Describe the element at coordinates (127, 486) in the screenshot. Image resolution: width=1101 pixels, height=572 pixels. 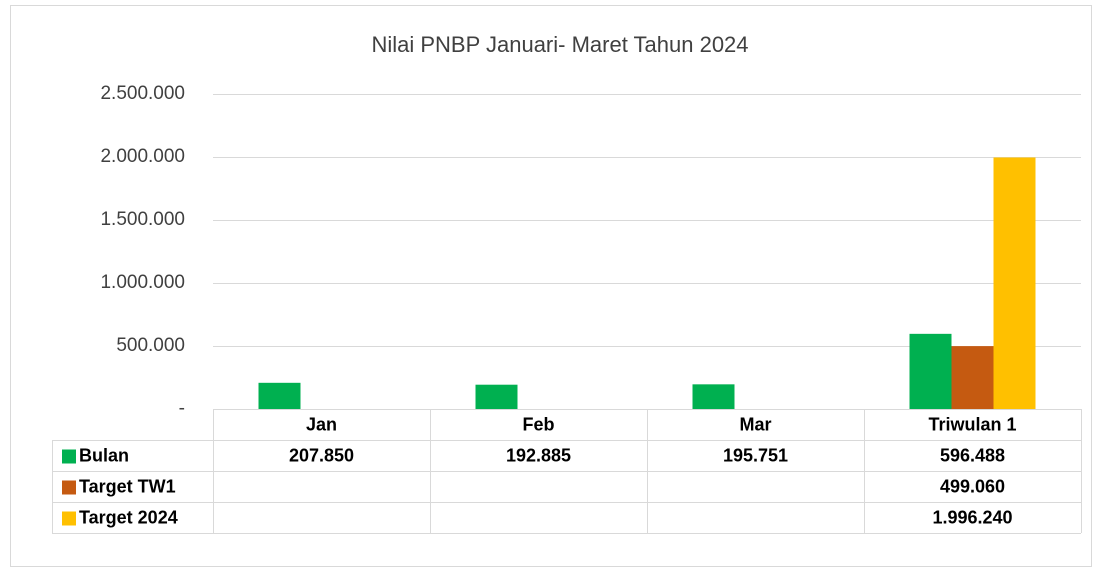
I see `legend-label: Target TW1` at that location.